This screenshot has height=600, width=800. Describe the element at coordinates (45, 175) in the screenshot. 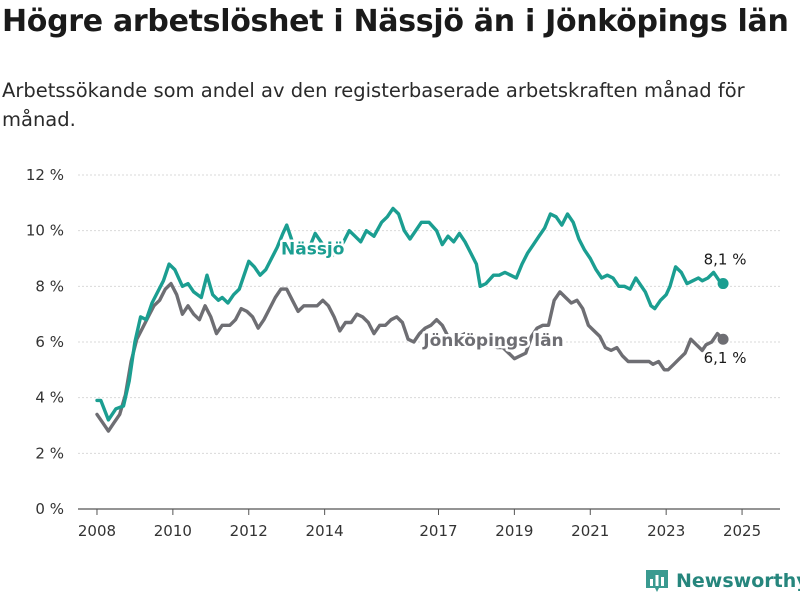

I see `y-tick-label: 12 %` at that location.